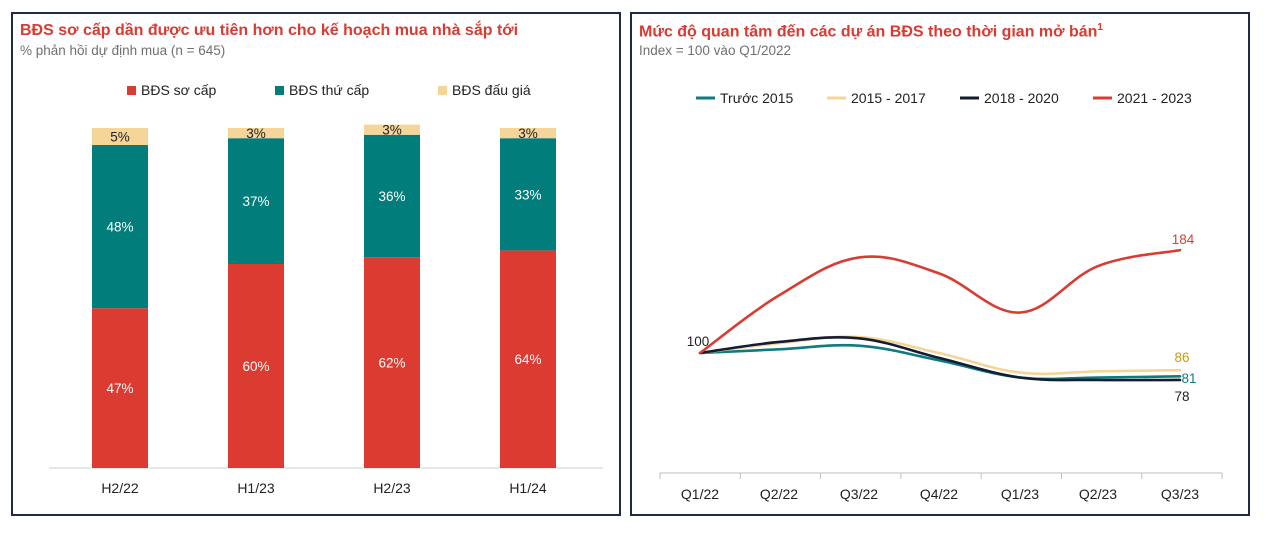 Image resolution: width=1267 pixels, height=533 pixels. What do you see at coordinates (1100, 27) in the screenshot?
I see `chart-title-footnote: 1` at bounding box center [1100, 27].